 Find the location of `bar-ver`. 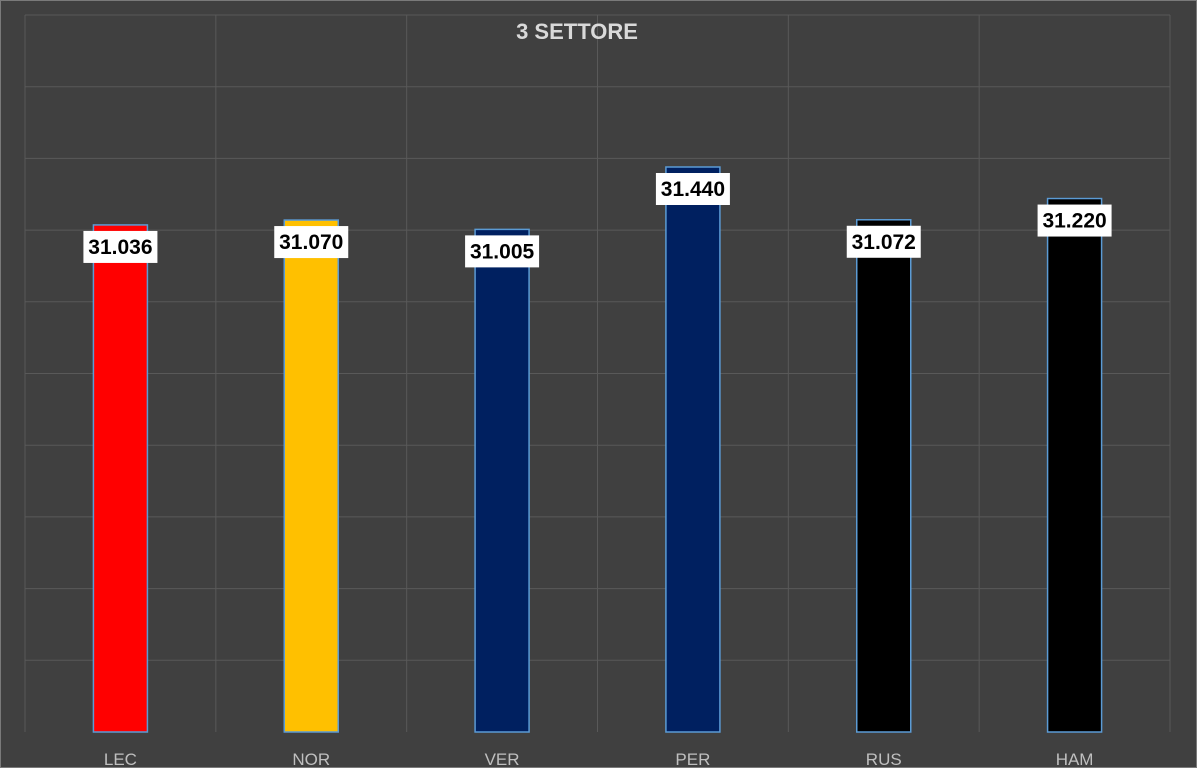

bar-ver is located at coordinates (502, 480).